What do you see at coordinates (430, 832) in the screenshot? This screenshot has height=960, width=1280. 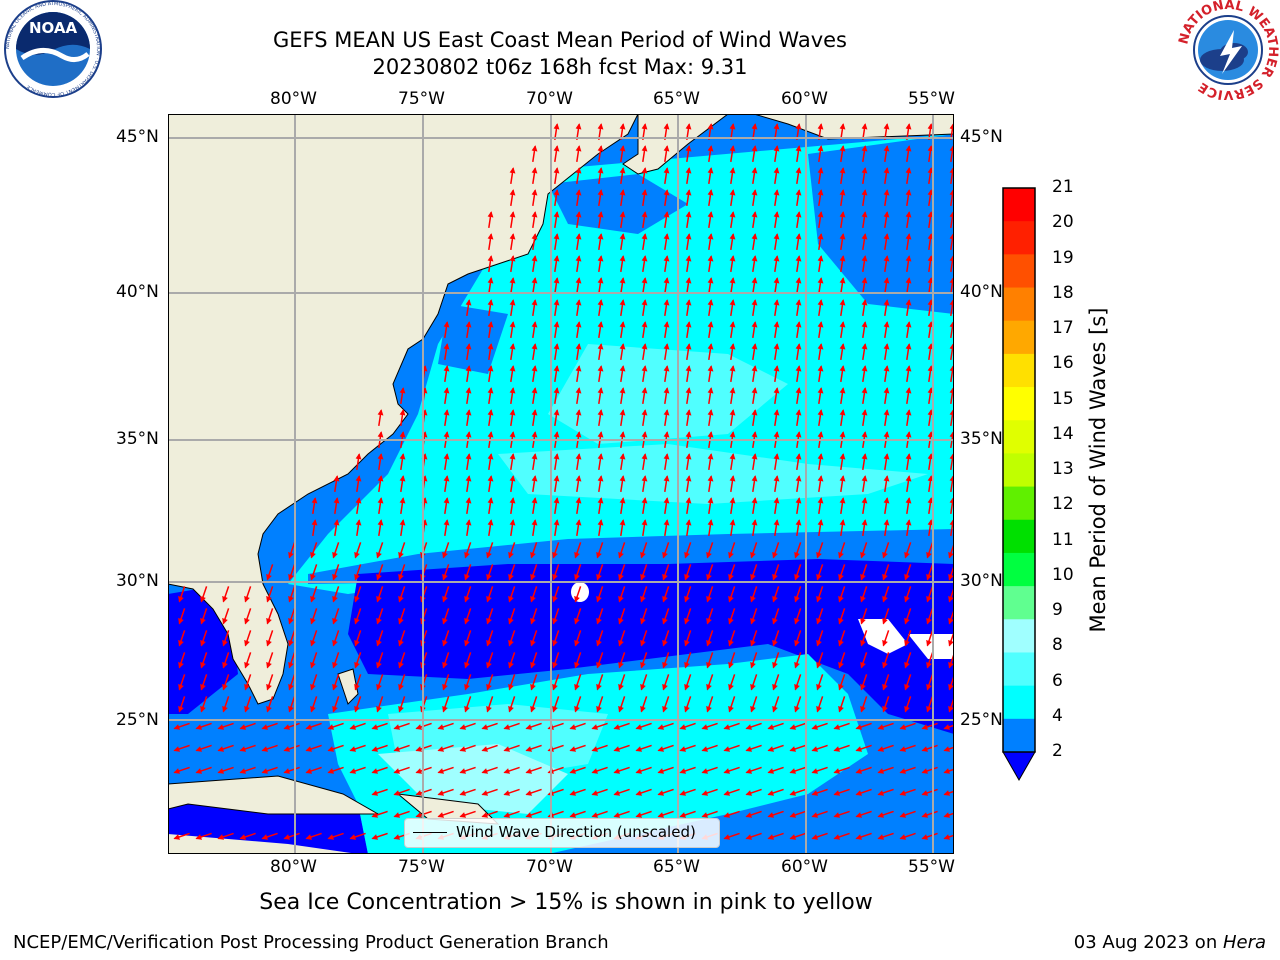 I see `legend-line-swatch` at bounding box center [430, 832].